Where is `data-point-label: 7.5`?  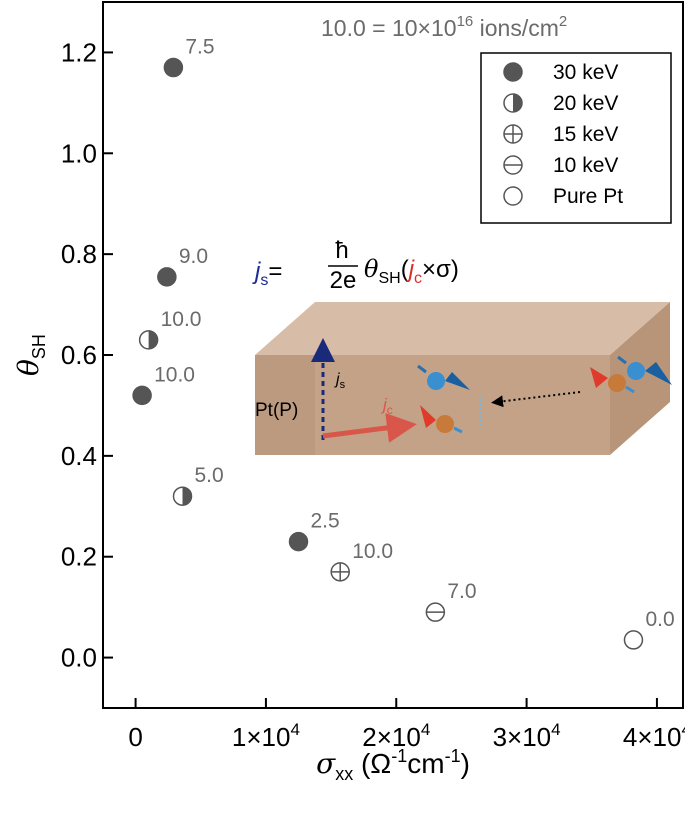 data-point-label: 7.5 is located at coordinates (199, 47).